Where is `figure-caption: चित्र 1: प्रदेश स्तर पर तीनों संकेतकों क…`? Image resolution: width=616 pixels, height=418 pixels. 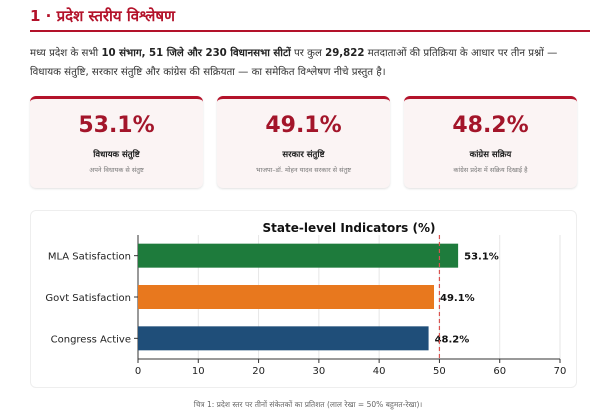
figure-caption: चित्र 1: प्रदेश स्तर पर तीनों संकेतकों क… is located at coordinates (308, 404).